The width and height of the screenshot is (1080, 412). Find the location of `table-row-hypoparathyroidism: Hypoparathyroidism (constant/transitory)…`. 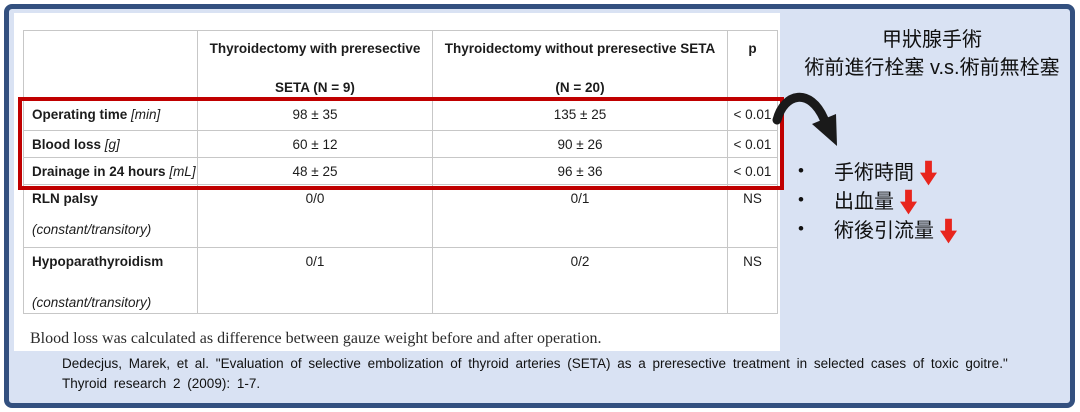

table-row-hypoparathyroidism: Hypoparathyroidism (constant/transitory)… is located at coordinates (400, 280).